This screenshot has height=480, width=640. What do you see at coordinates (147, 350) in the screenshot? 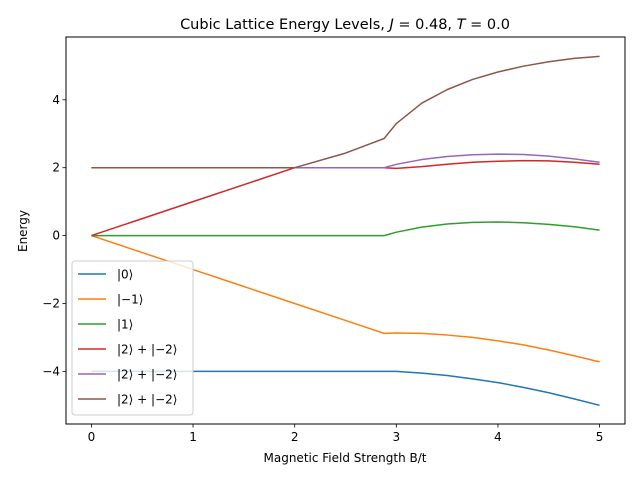
I see `legend-label-3: |2⟩ + |−2⟩` at bounding box center [147, 350].